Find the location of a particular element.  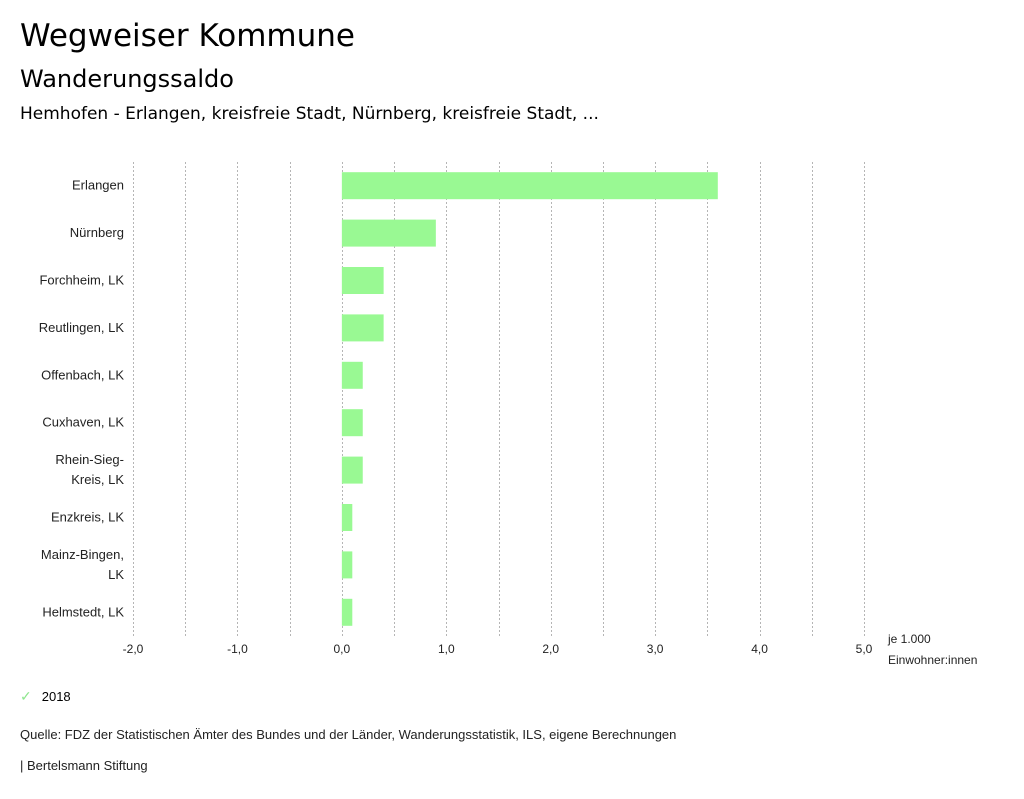

category-label: Mainz-Bingen, LK is located at coordinates (82, 564).